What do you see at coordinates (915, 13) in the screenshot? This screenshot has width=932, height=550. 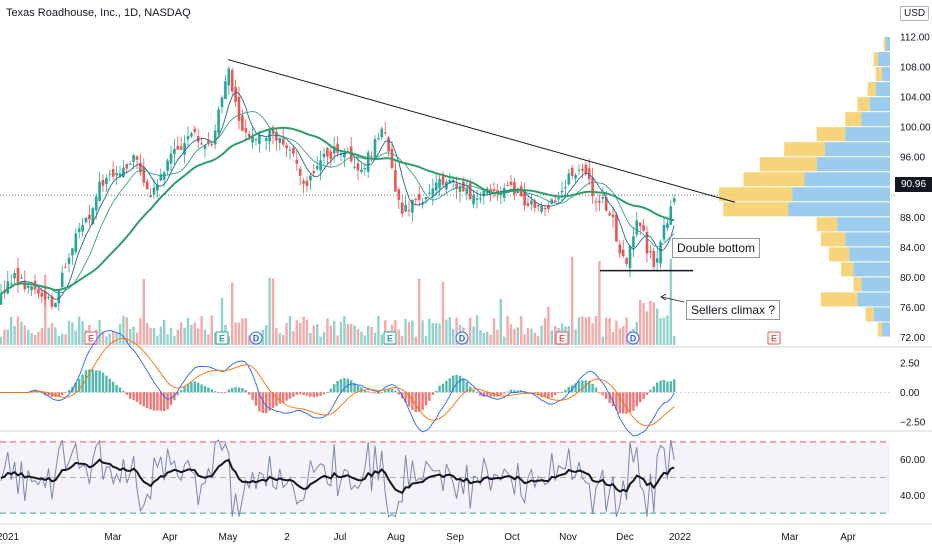 I see `currency-button: USD` at bounding box center [915, 13].